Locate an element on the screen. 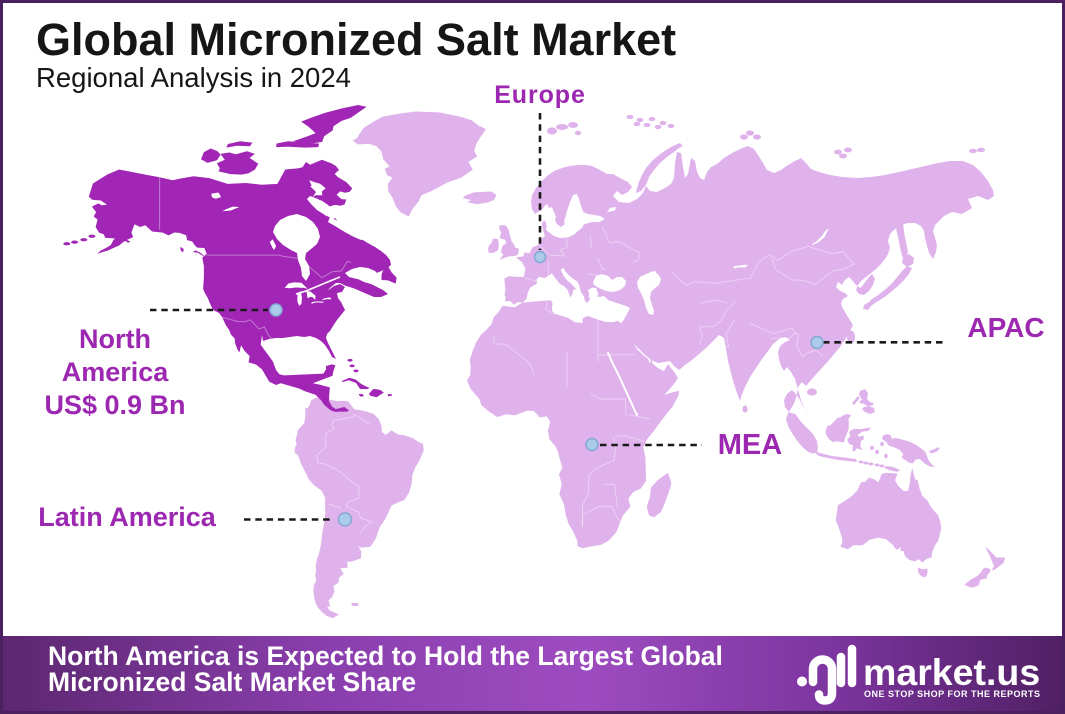 This screenshot has height=714, width=1065. svg-text: market.us is located at coordinates (951, 672).